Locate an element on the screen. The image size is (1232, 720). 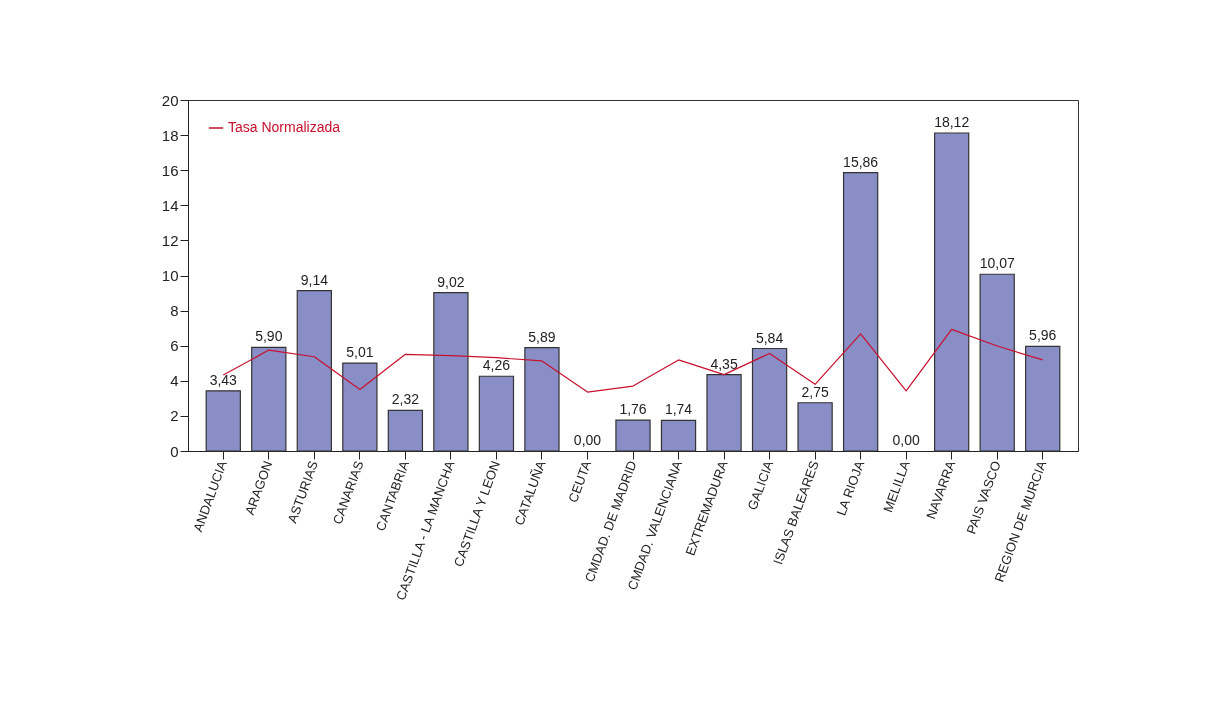
data-label: 5,89 is located at coordinates (542, 336).